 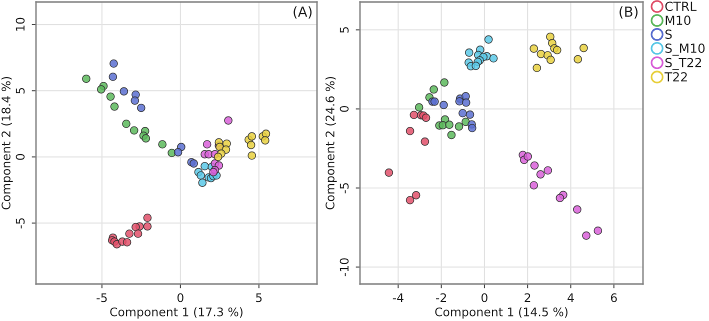 What do you see at coordinates (303, 12) in the screenshot?
I see `annotation: (A)` at bounding box center [303, 12].